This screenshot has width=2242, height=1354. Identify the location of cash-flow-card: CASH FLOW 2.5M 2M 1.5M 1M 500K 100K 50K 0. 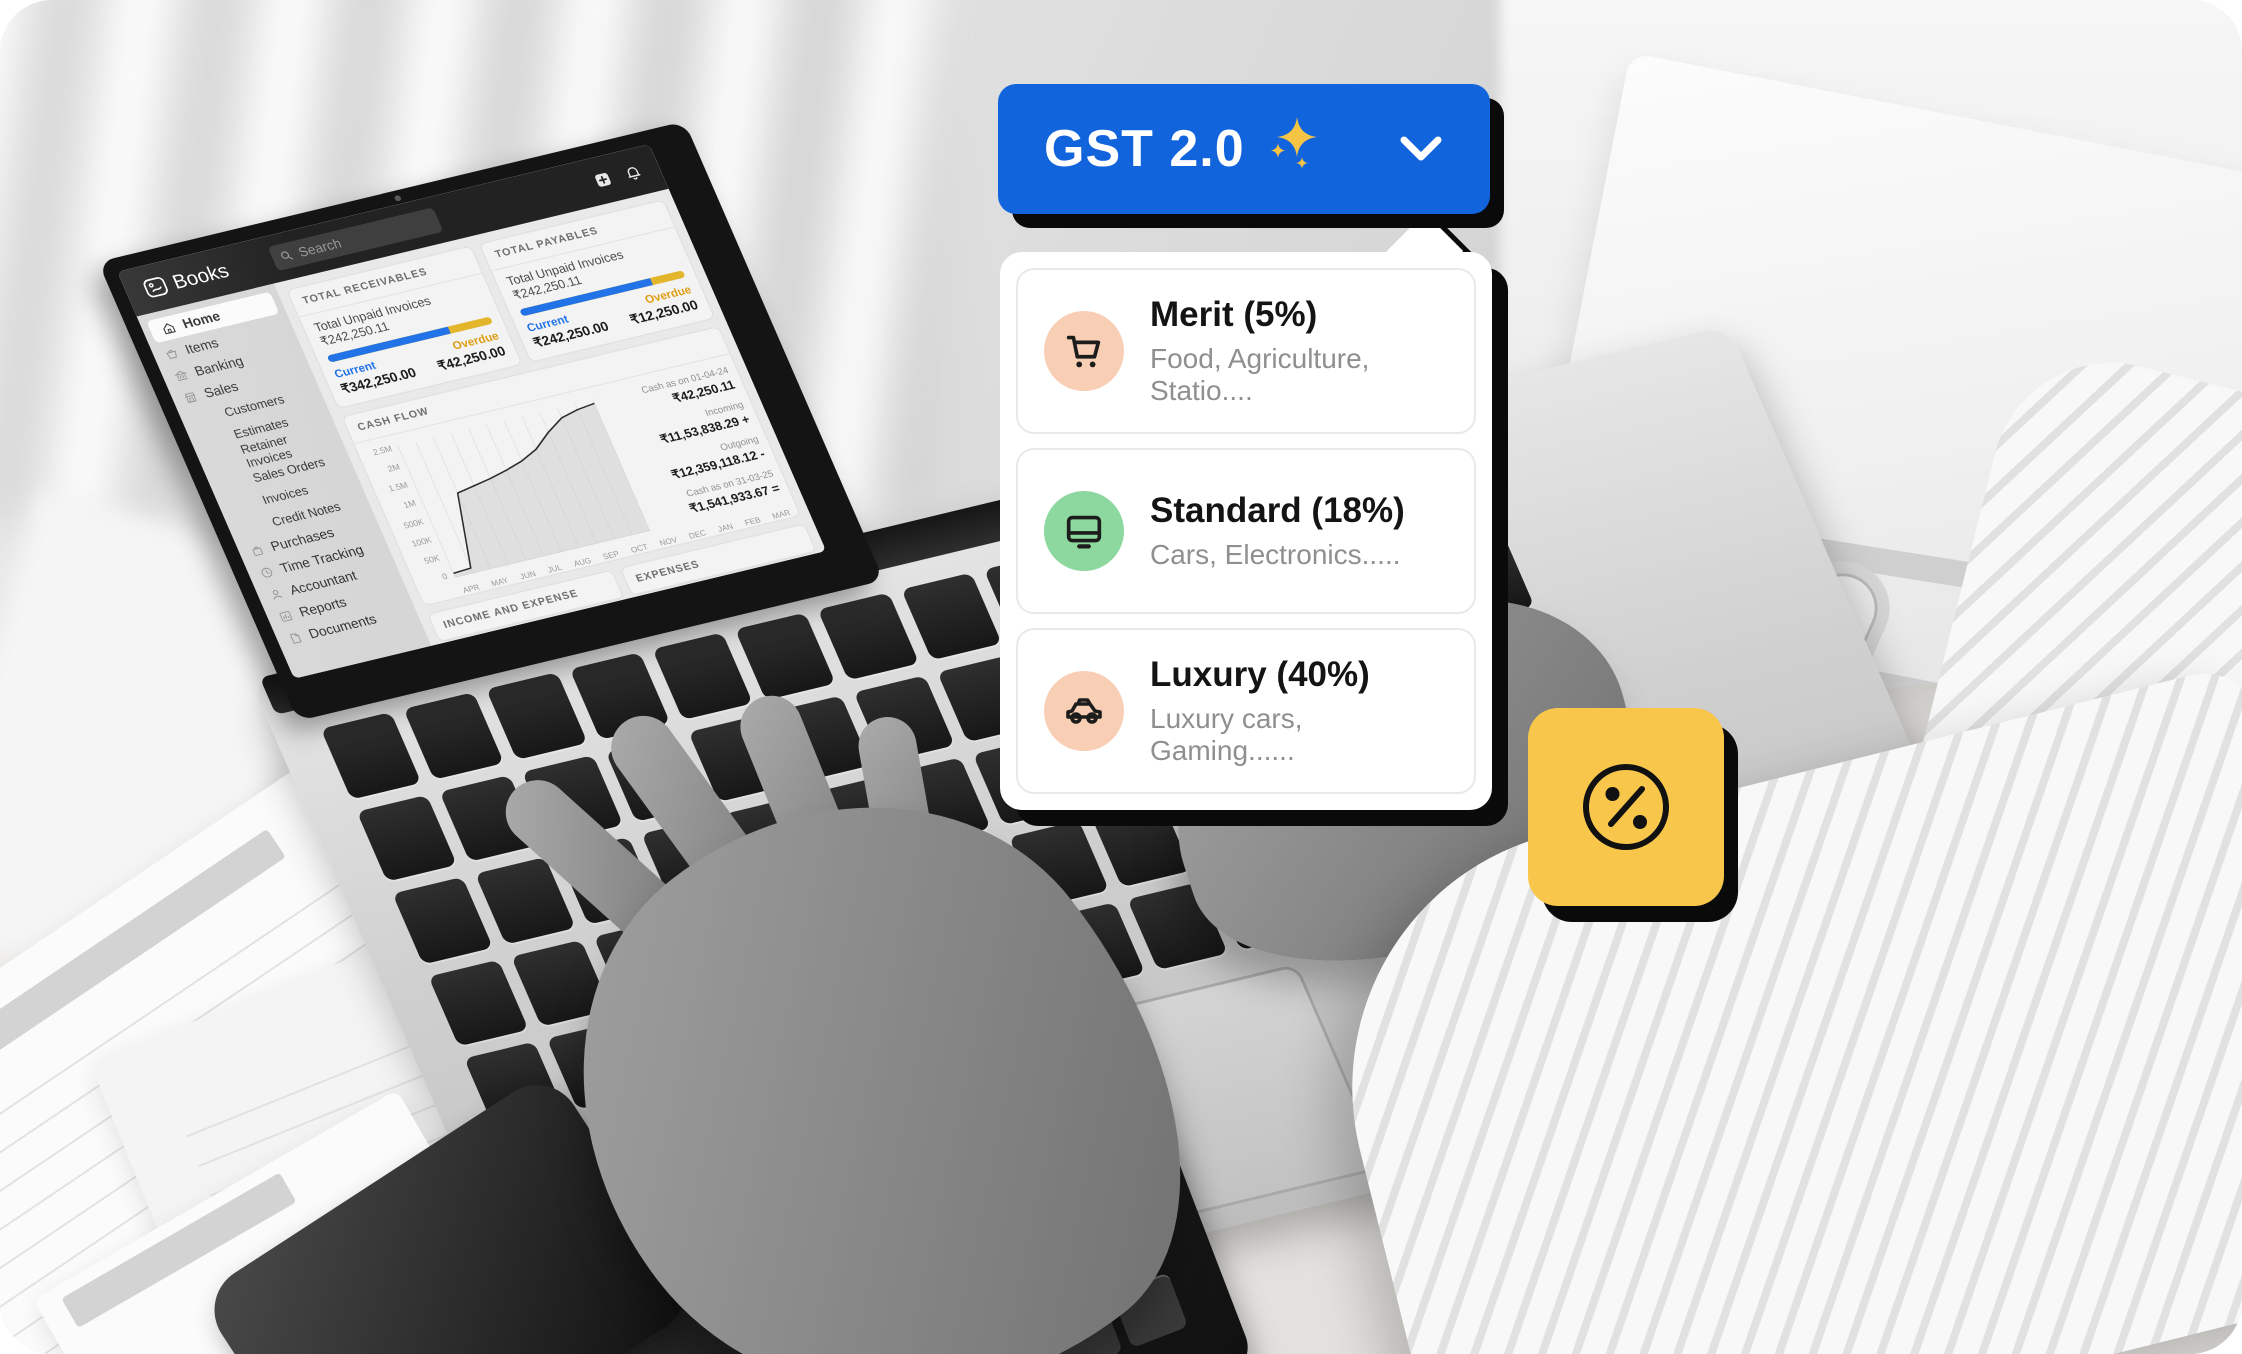
(571, 466).